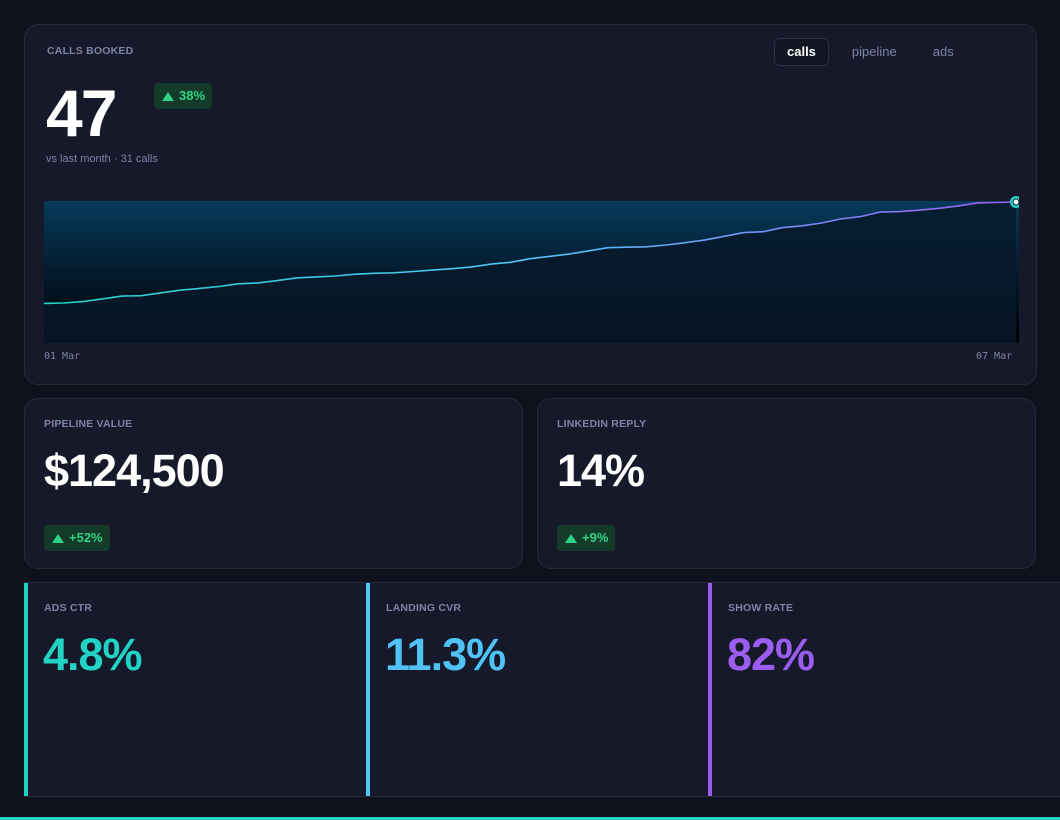 The height and width of the screenshot is (820, 1060). I want to click on linkedin-reply-label: LINKEDIN REPLY, so click(602, 424).